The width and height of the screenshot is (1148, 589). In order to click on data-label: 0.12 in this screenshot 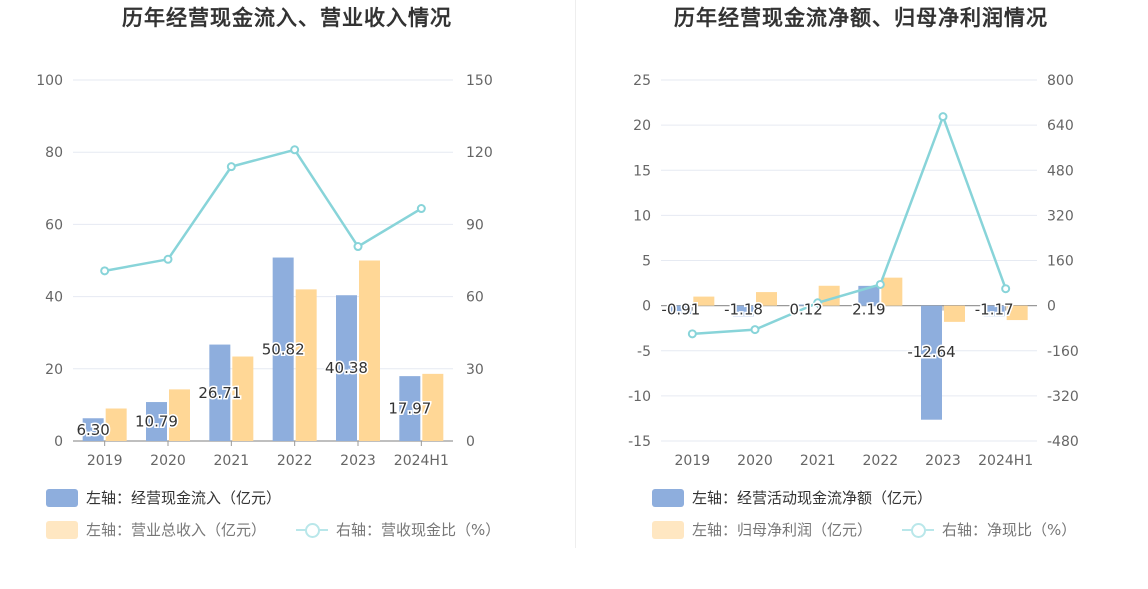, I will do `click(805, 310)`.